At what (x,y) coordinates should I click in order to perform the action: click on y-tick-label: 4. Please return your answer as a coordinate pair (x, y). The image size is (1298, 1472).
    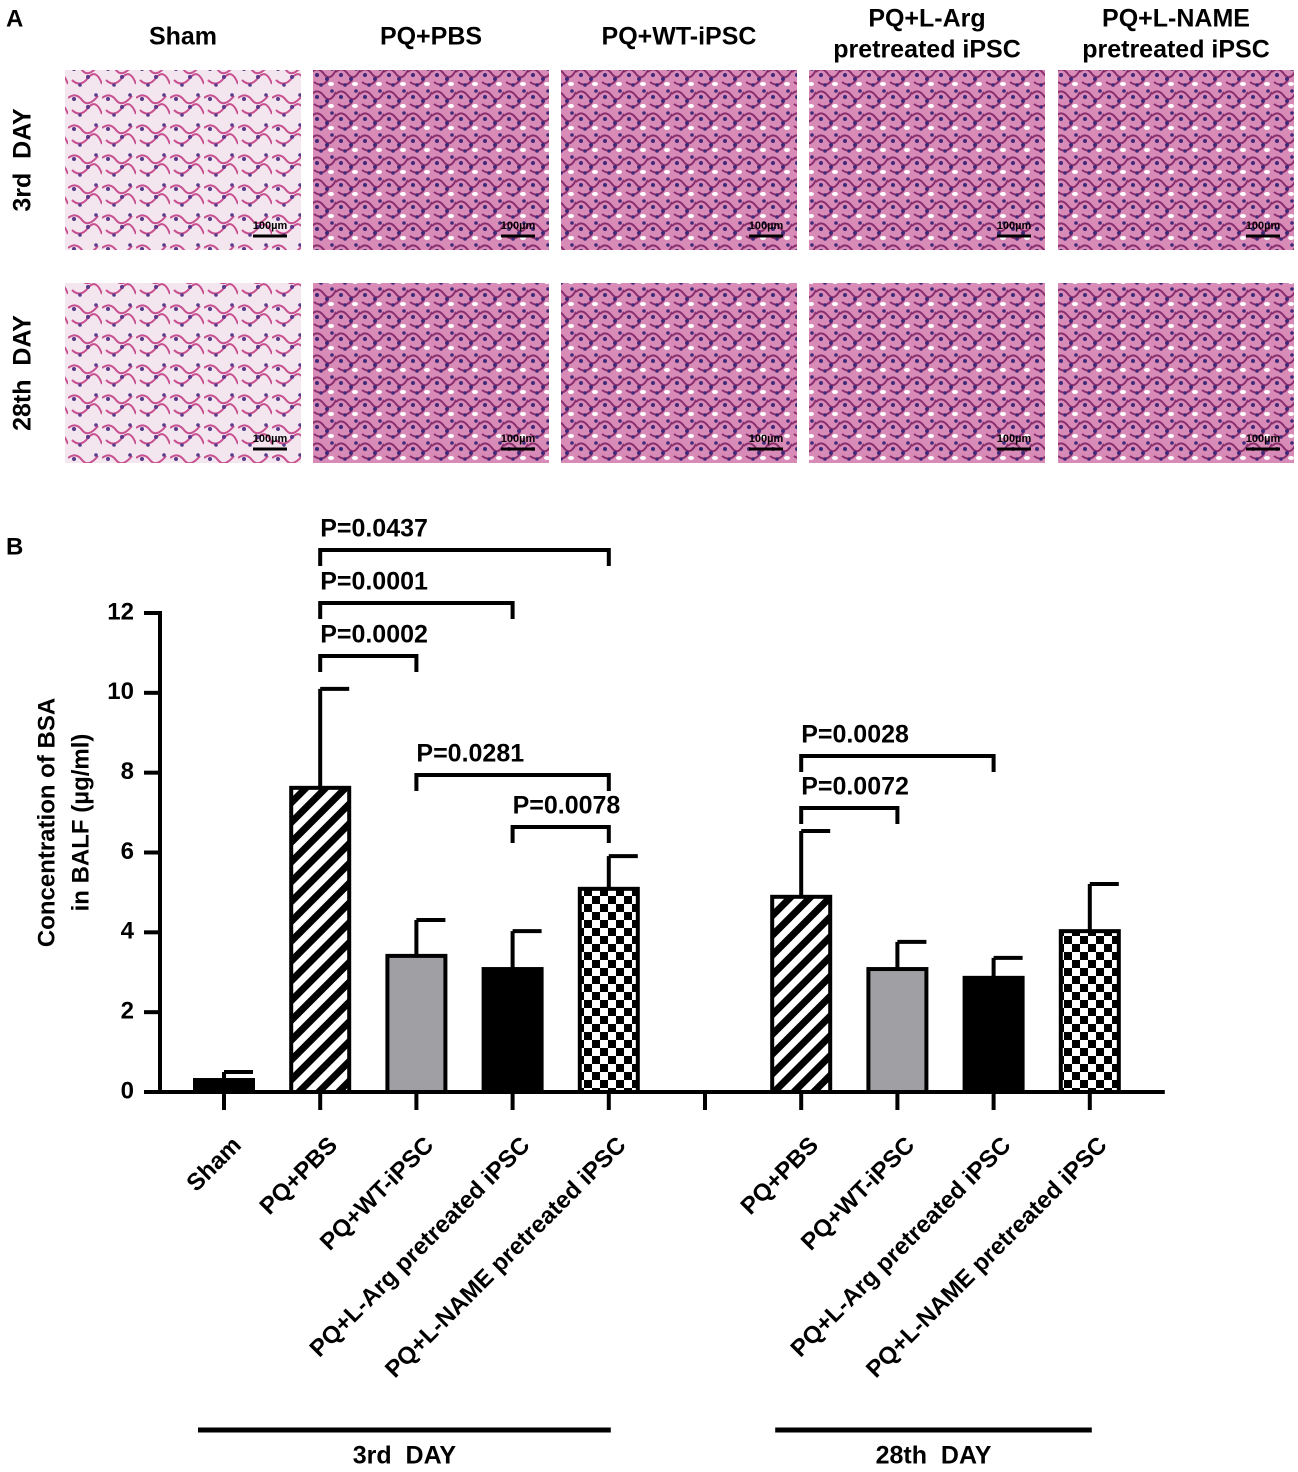
    Looking at the image, I should click on (128, 931).